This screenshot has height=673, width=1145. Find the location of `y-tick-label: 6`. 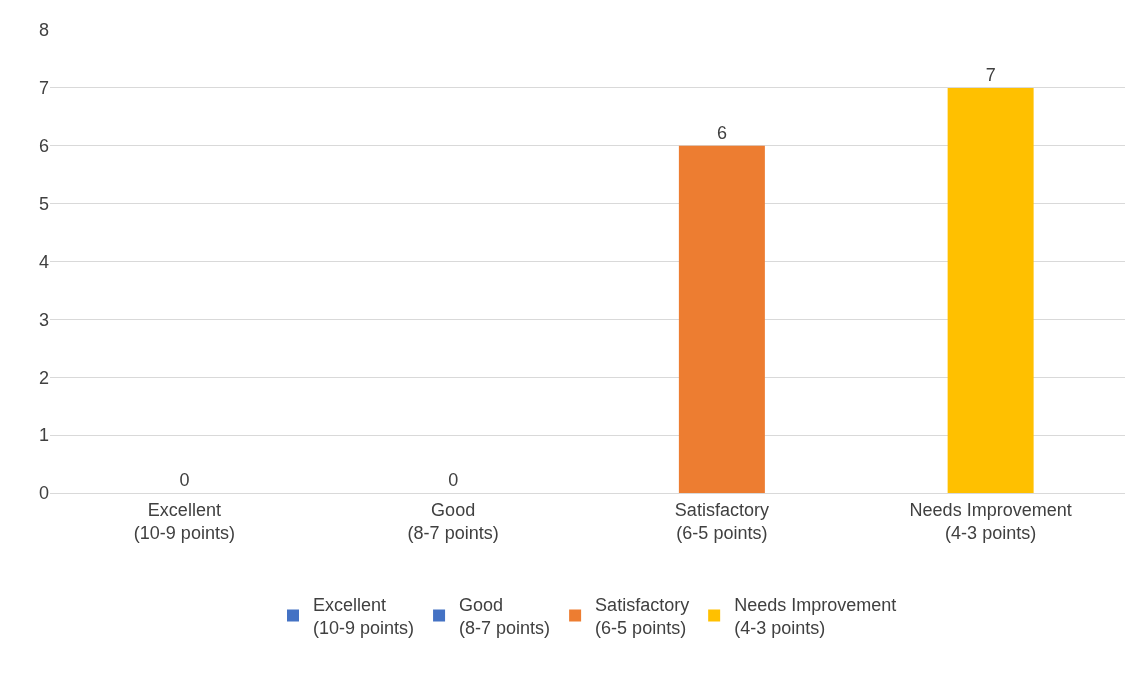

y-tick-label: 6 is located at coordinates (43, 146).